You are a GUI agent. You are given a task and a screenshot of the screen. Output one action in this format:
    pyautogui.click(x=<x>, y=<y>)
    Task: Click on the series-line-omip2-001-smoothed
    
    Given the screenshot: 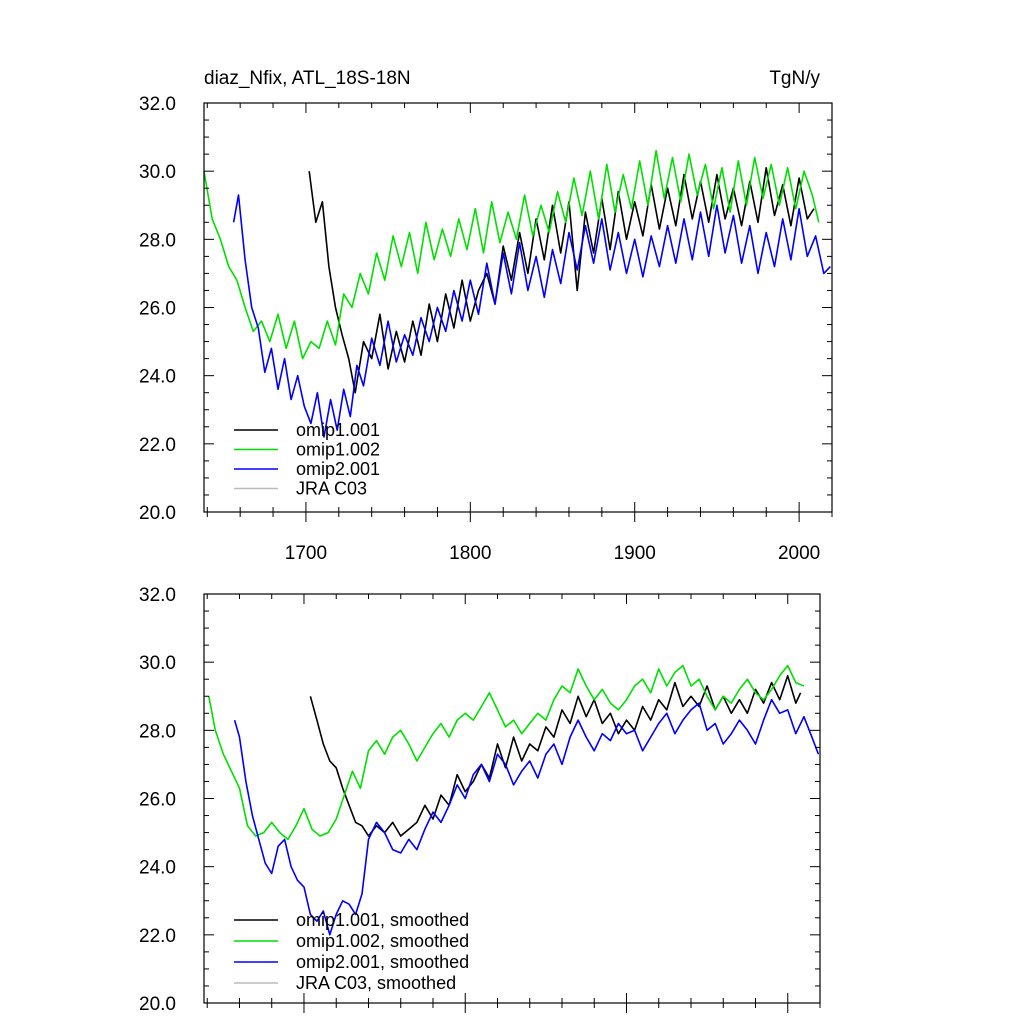 What is the action you would take?
    pyautogui.click(x=526, y=817)
    